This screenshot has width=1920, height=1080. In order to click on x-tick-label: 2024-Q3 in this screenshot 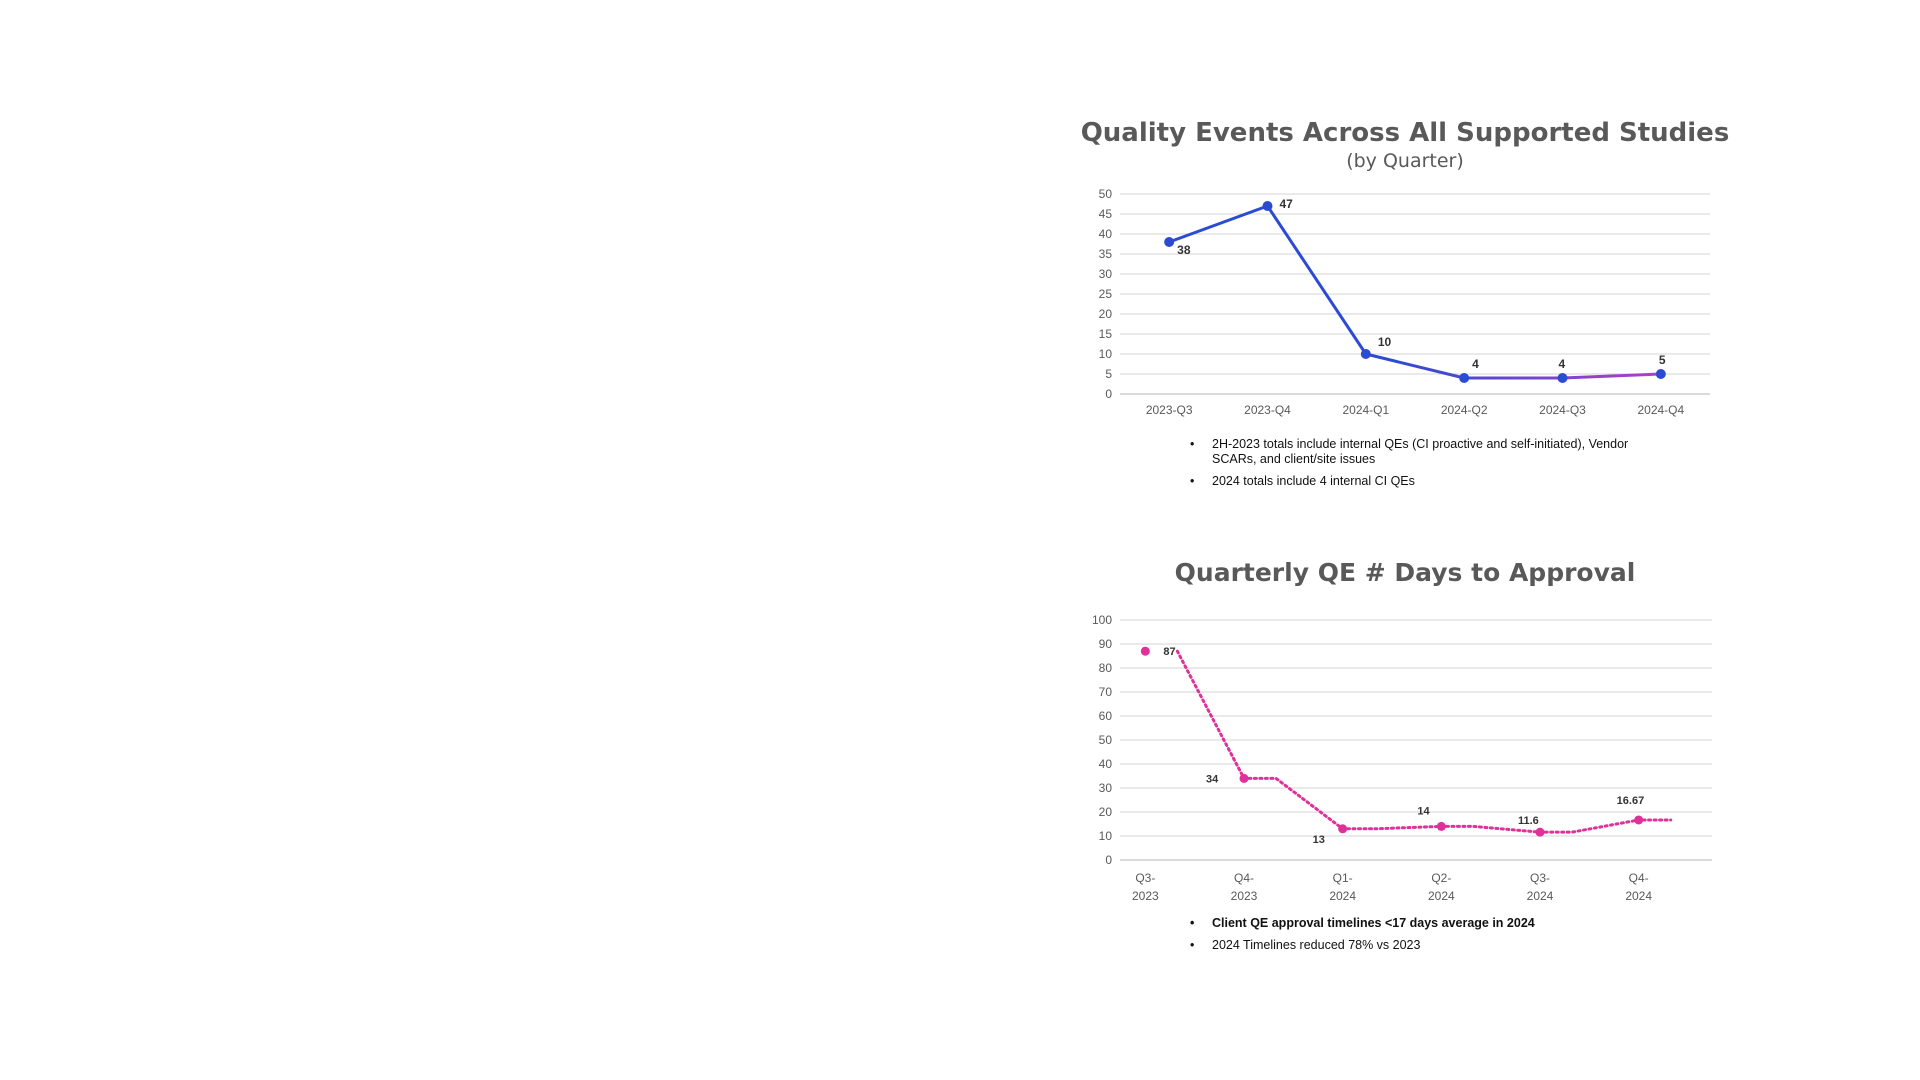, I will do `click(1562, 410)`.